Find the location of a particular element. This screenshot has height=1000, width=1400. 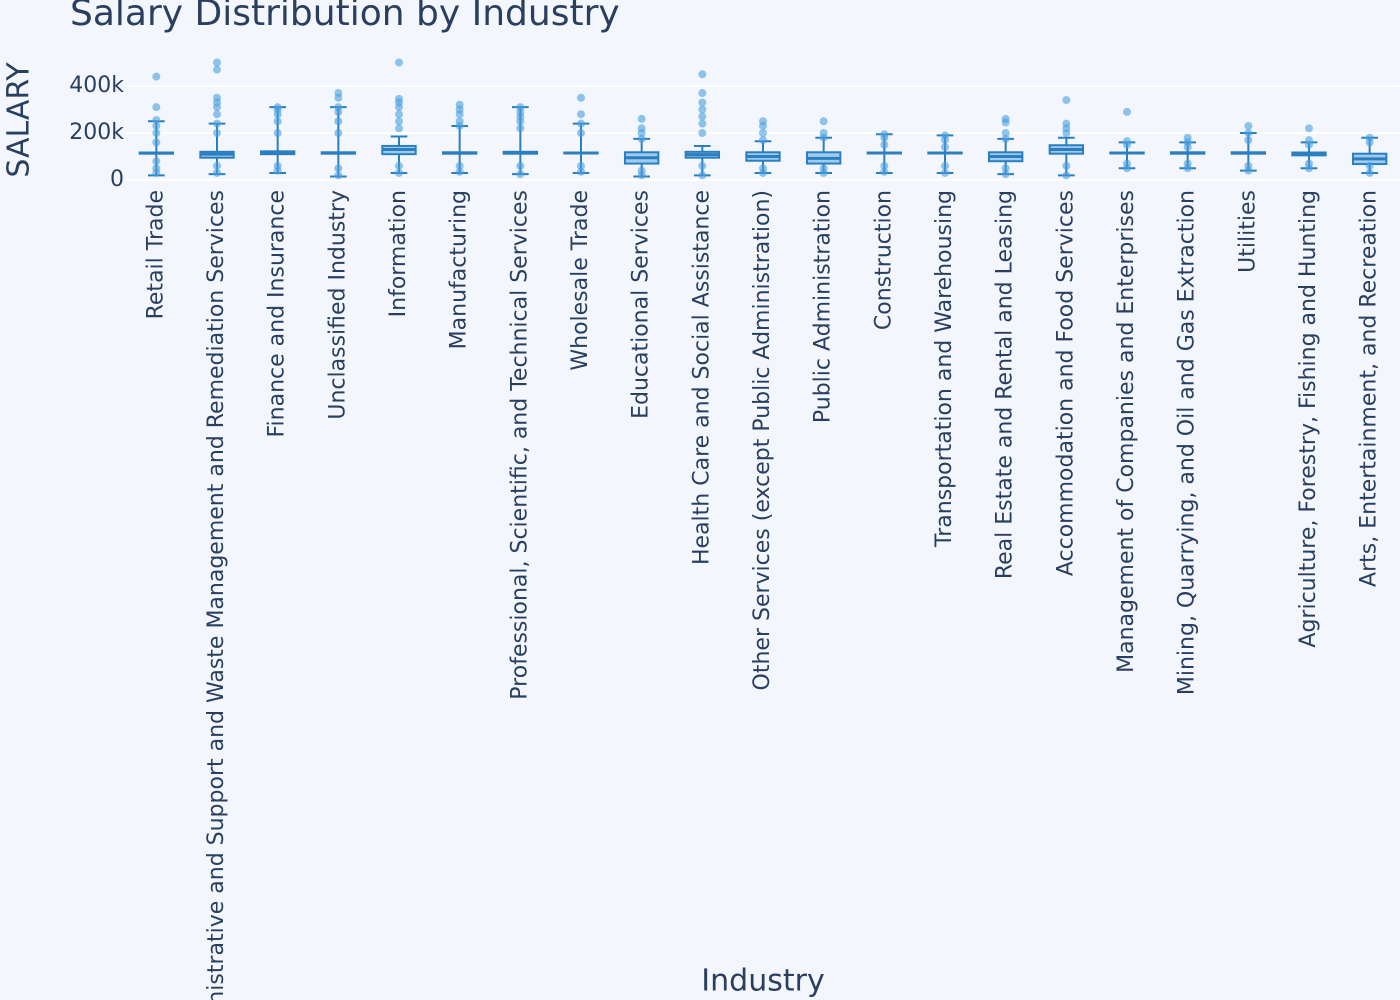

x-tick-label: Unclassified Industry is located at coordinates (337, 305).